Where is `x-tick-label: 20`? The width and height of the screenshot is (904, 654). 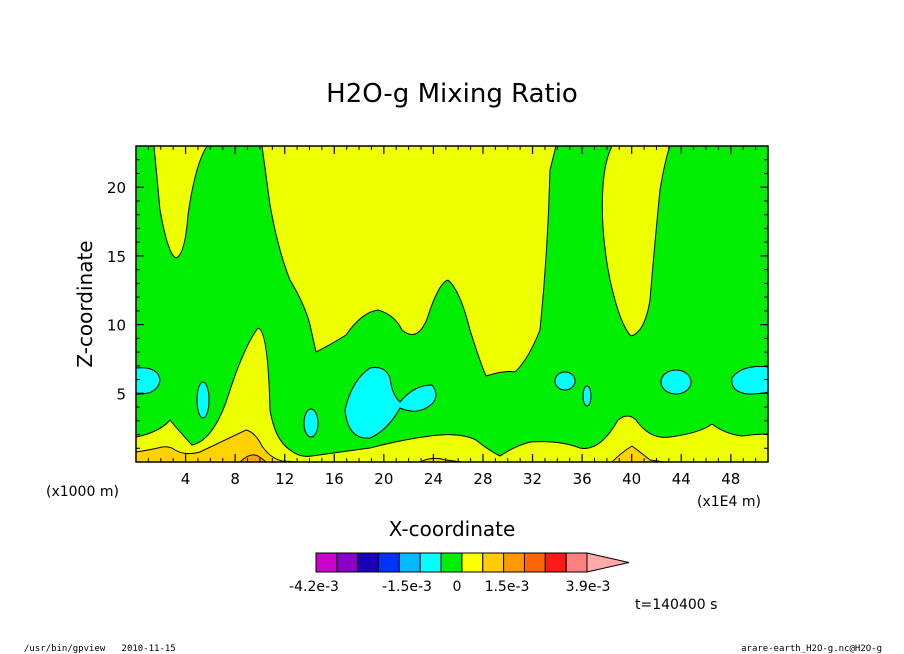 x-tick-label: 20 is located at coordinates (383, 479).